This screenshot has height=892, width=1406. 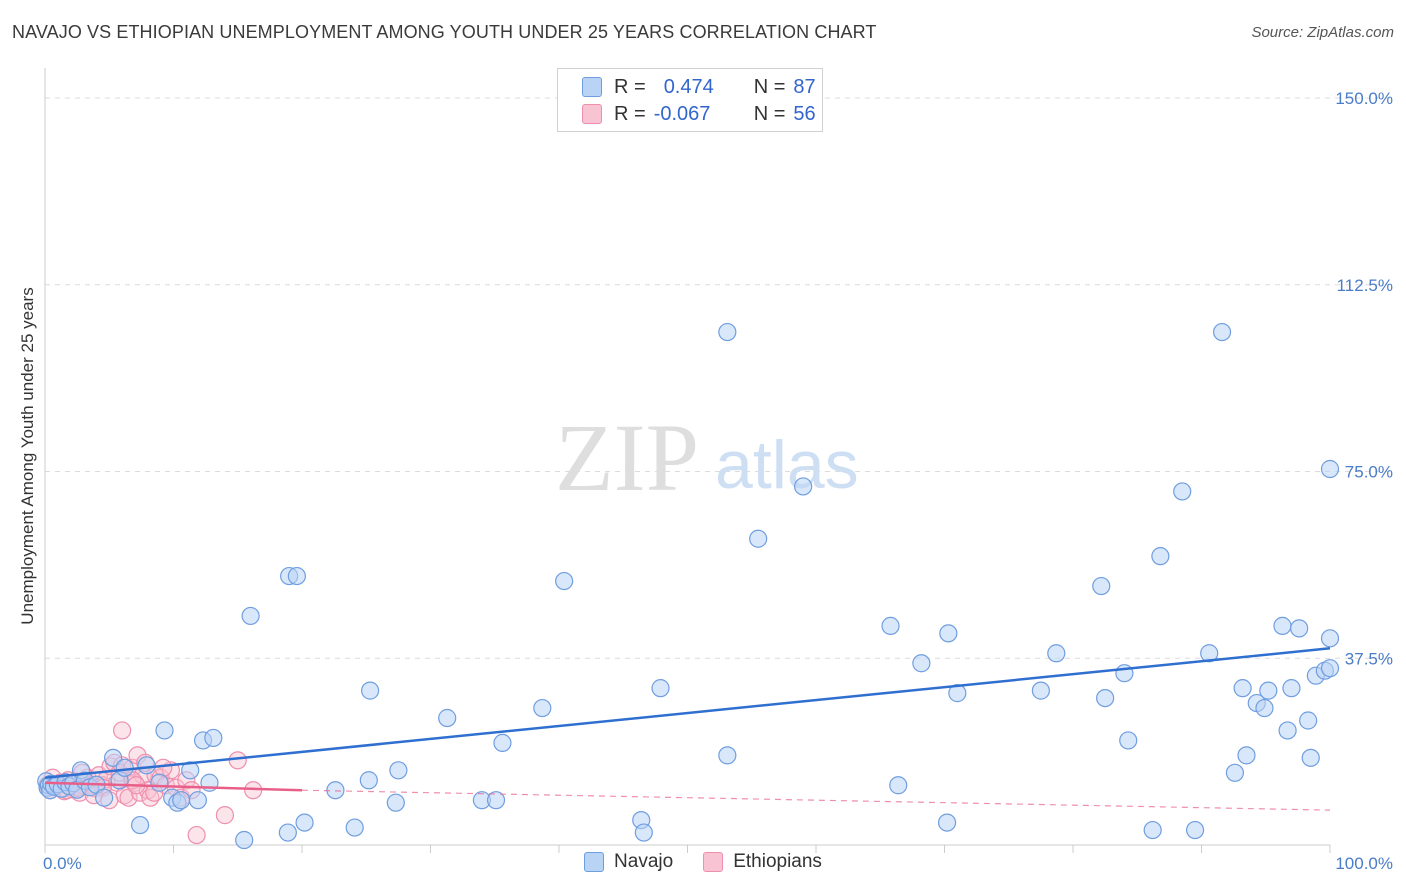 What do you see at coordinates (173, 786) in the screenshot?
I see `ethiopians-trend-line` at bounding box center [173, 786].